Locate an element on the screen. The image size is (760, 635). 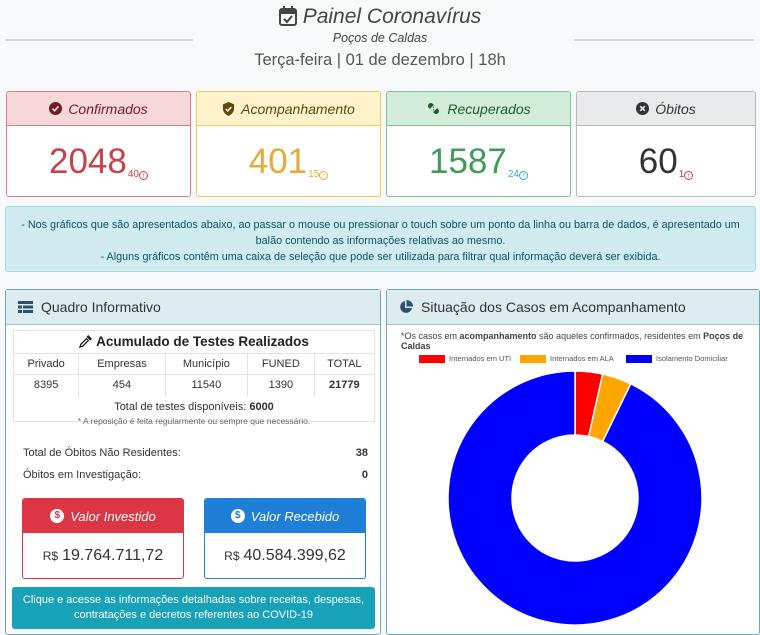
tests-cell: 1390 is located at coordinates (281, 385).